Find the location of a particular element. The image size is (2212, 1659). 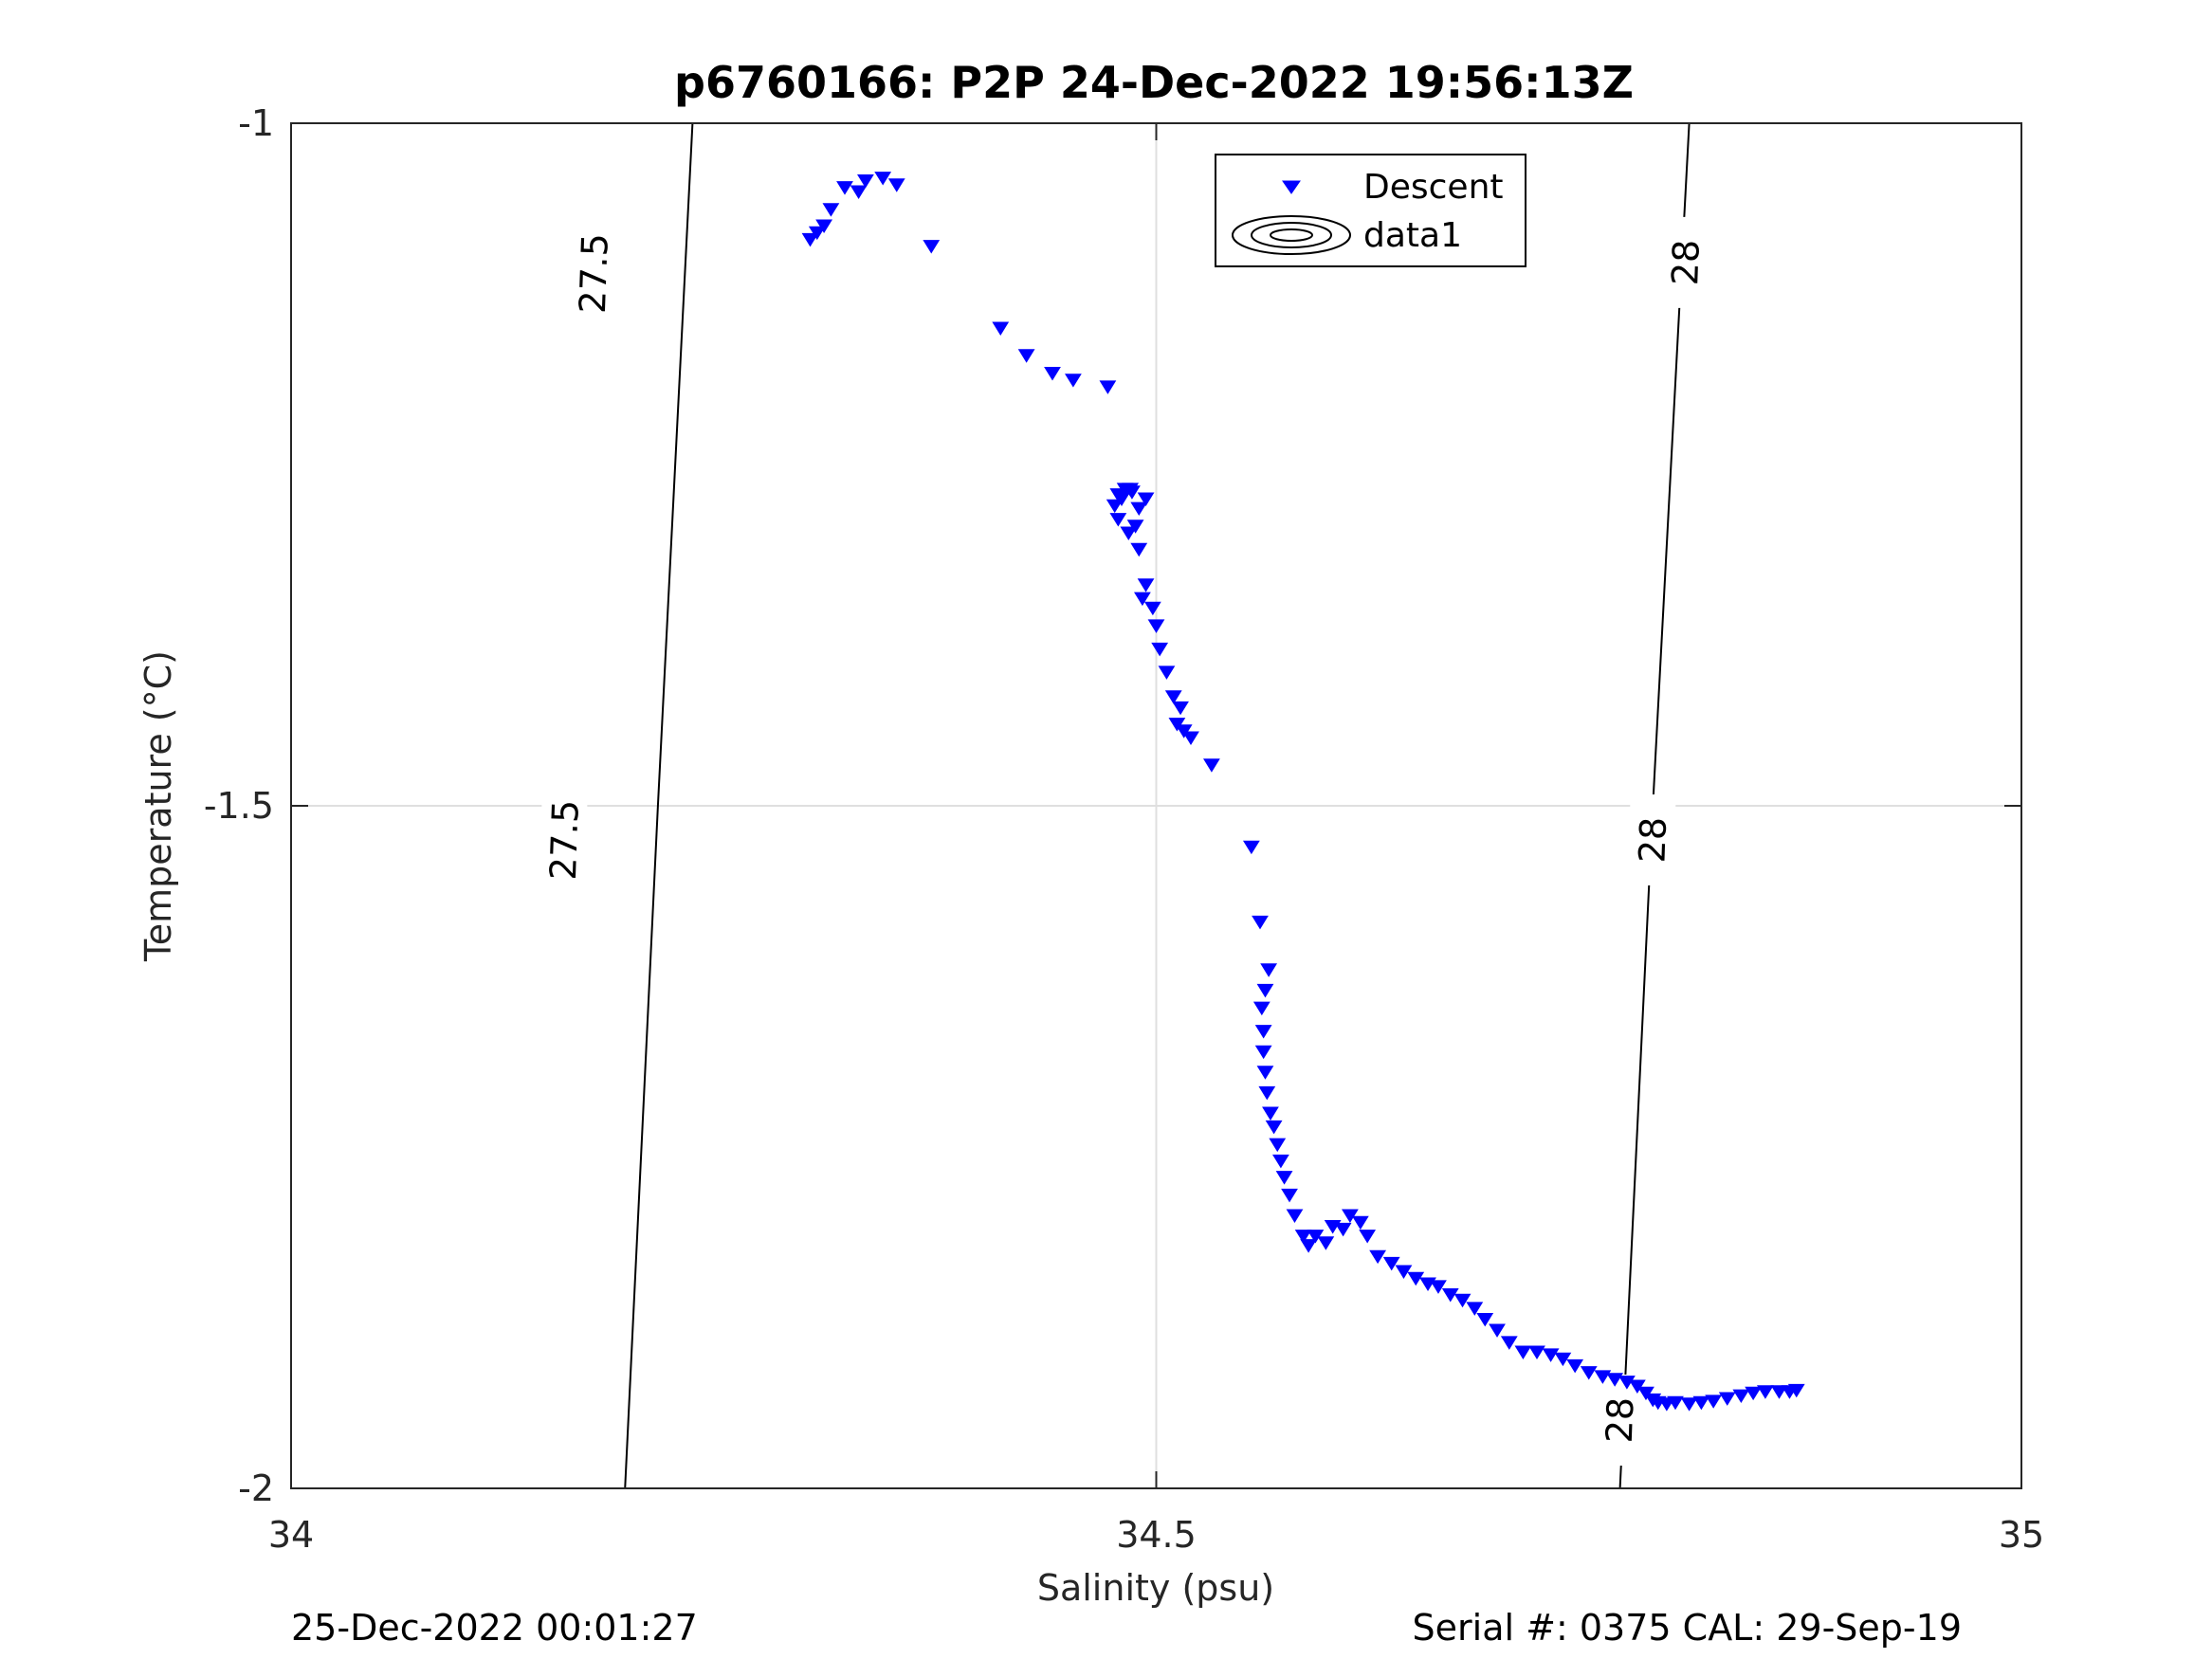

x-tick-label: 35 is located at coordinates (2021, 1535).